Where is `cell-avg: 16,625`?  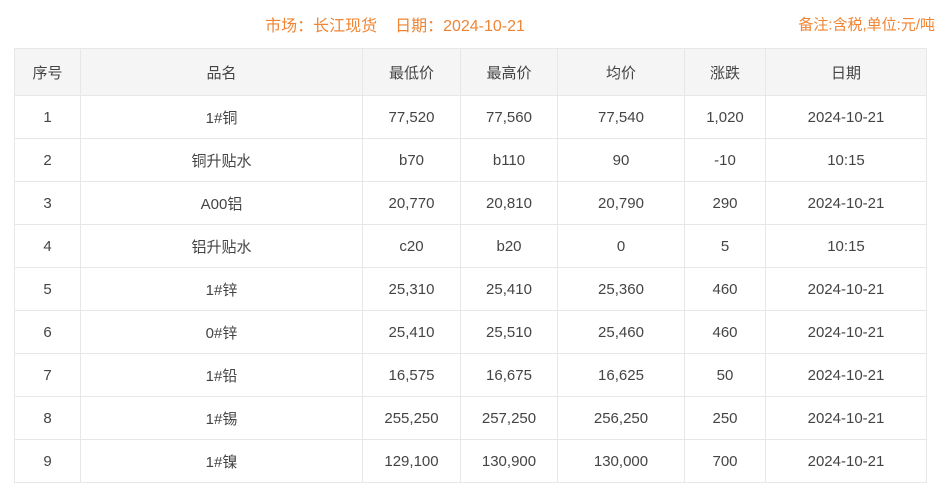
cell-avg: 16,625 is located at coordinates (621, 375).